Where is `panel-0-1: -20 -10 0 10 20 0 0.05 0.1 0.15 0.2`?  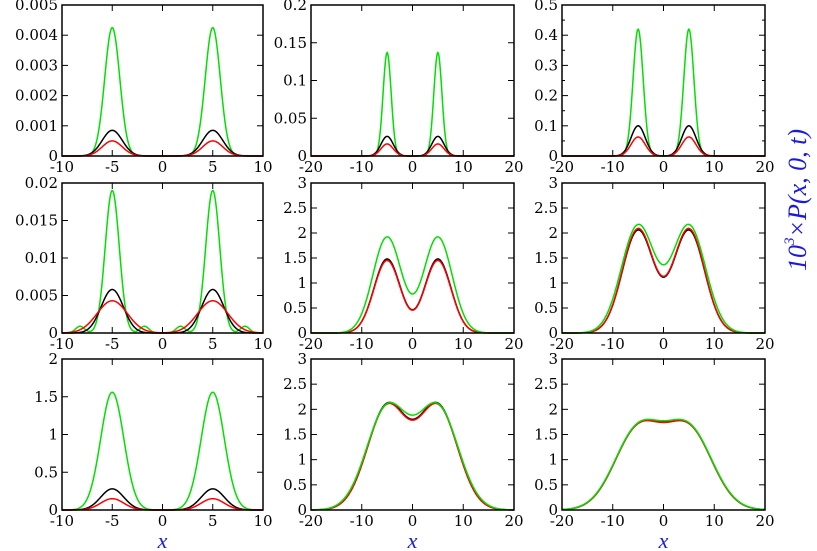 panel-0-1: -20 -10 0 10 20 0 0.05 0.1 0.15 0.2 is located at coordinates (399, 88).